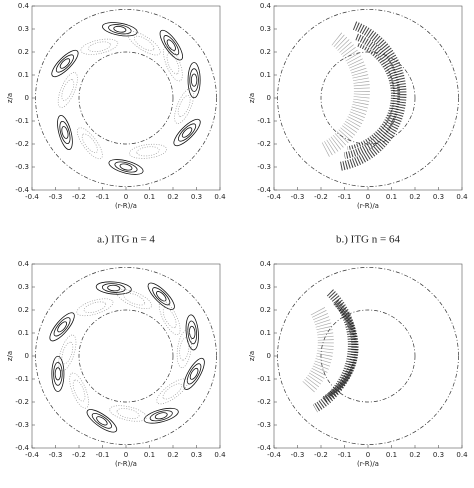 The image size is (474, 488). I want to click on x-tick-label: 0.4, so click(220, 455).